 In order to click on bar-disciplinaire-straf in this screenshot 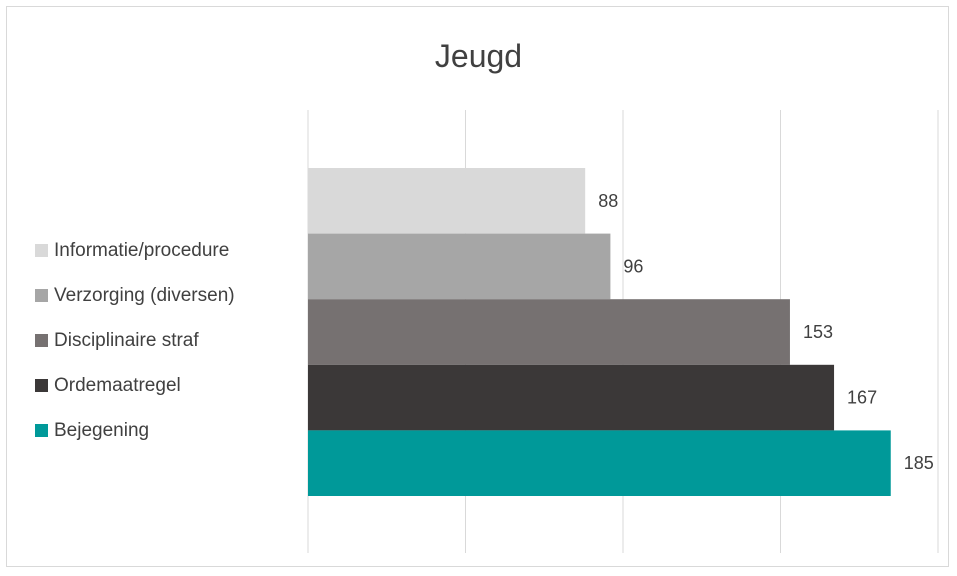, I will do `click(549, 332)`.